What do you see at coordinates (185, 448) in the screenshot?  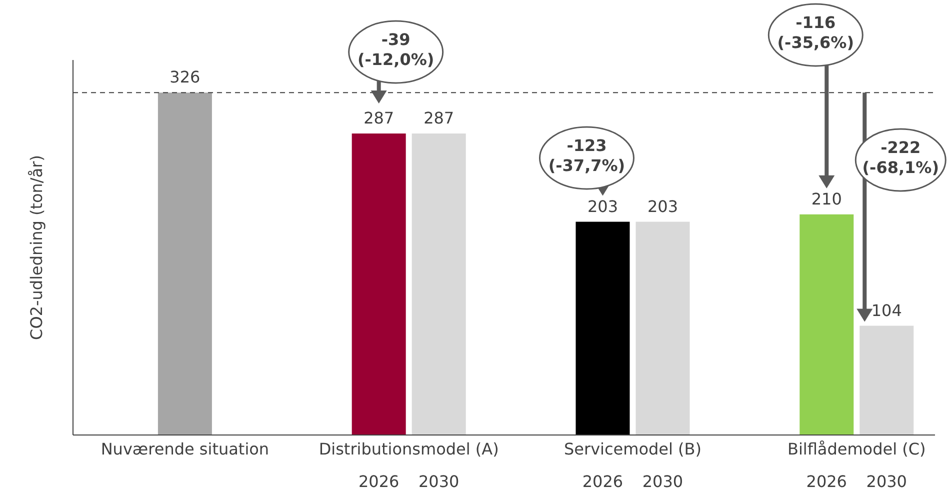 I see `x-tick-label: Nuværende situation` at bounding box center [185, 448].